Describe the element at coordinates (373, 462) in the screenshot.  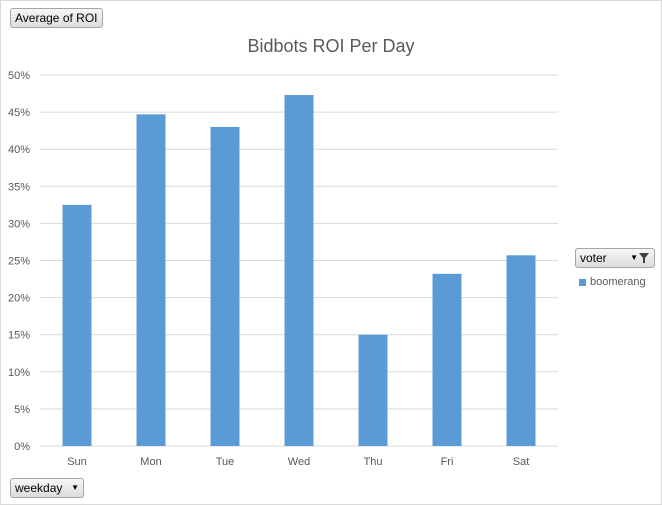
I see `x-tick-label: Thu` at that location.